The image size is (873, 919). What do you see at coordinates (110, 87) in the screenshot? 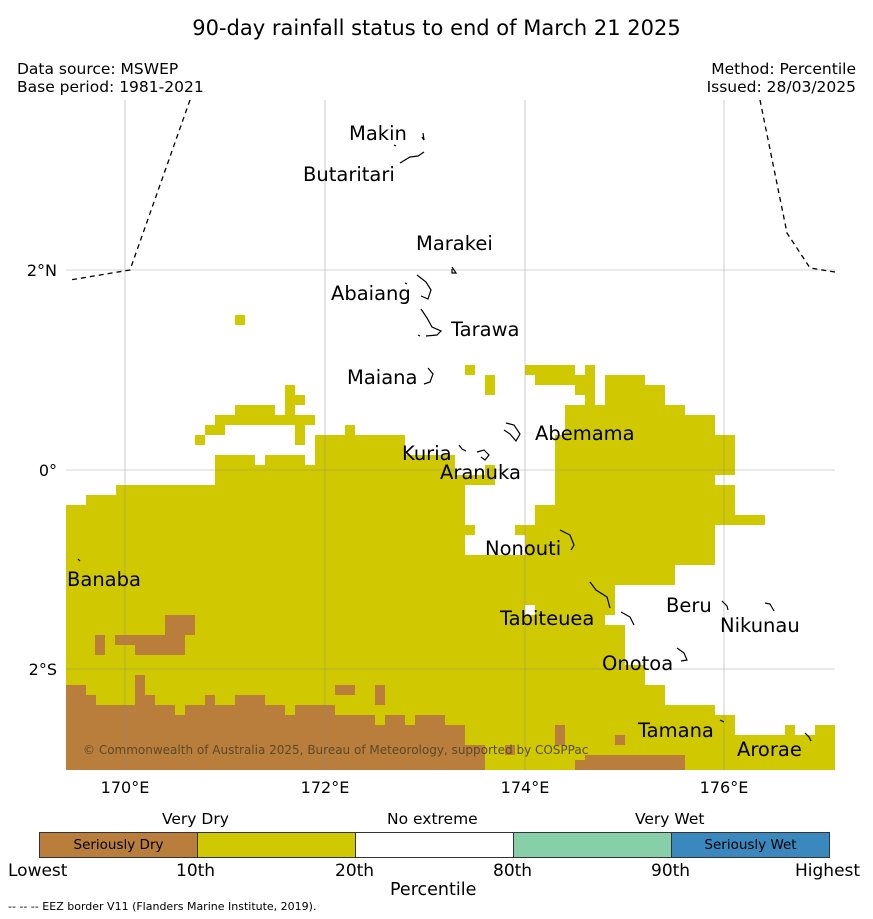
I see `base-period-text: Base period: 1981-2021` at bounding box center [110, 87].